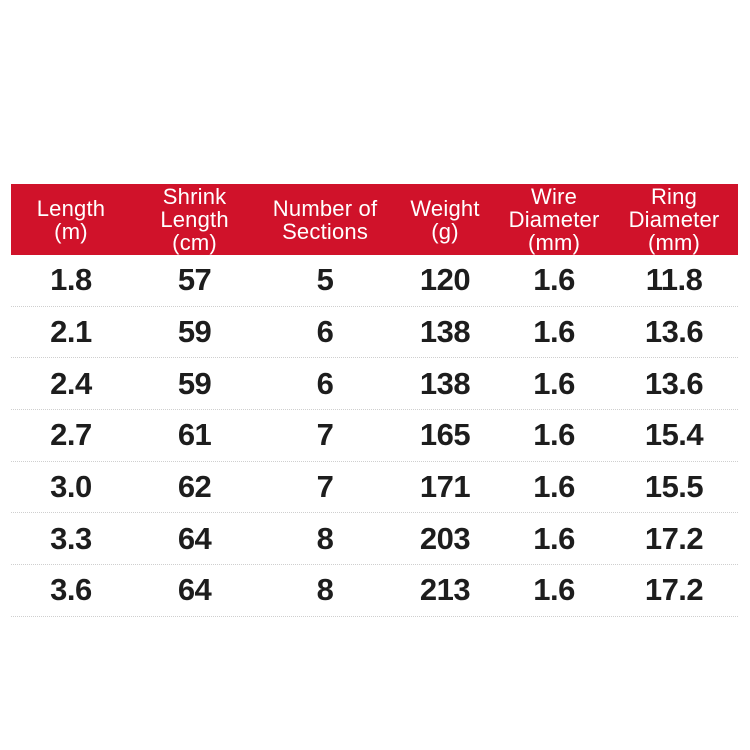 Image resolution: width=750 pixels, height=750 pixels. Describe the element at coordinates (674, 435) in the screenshot. I see `table-cell: 15.4` at that location.